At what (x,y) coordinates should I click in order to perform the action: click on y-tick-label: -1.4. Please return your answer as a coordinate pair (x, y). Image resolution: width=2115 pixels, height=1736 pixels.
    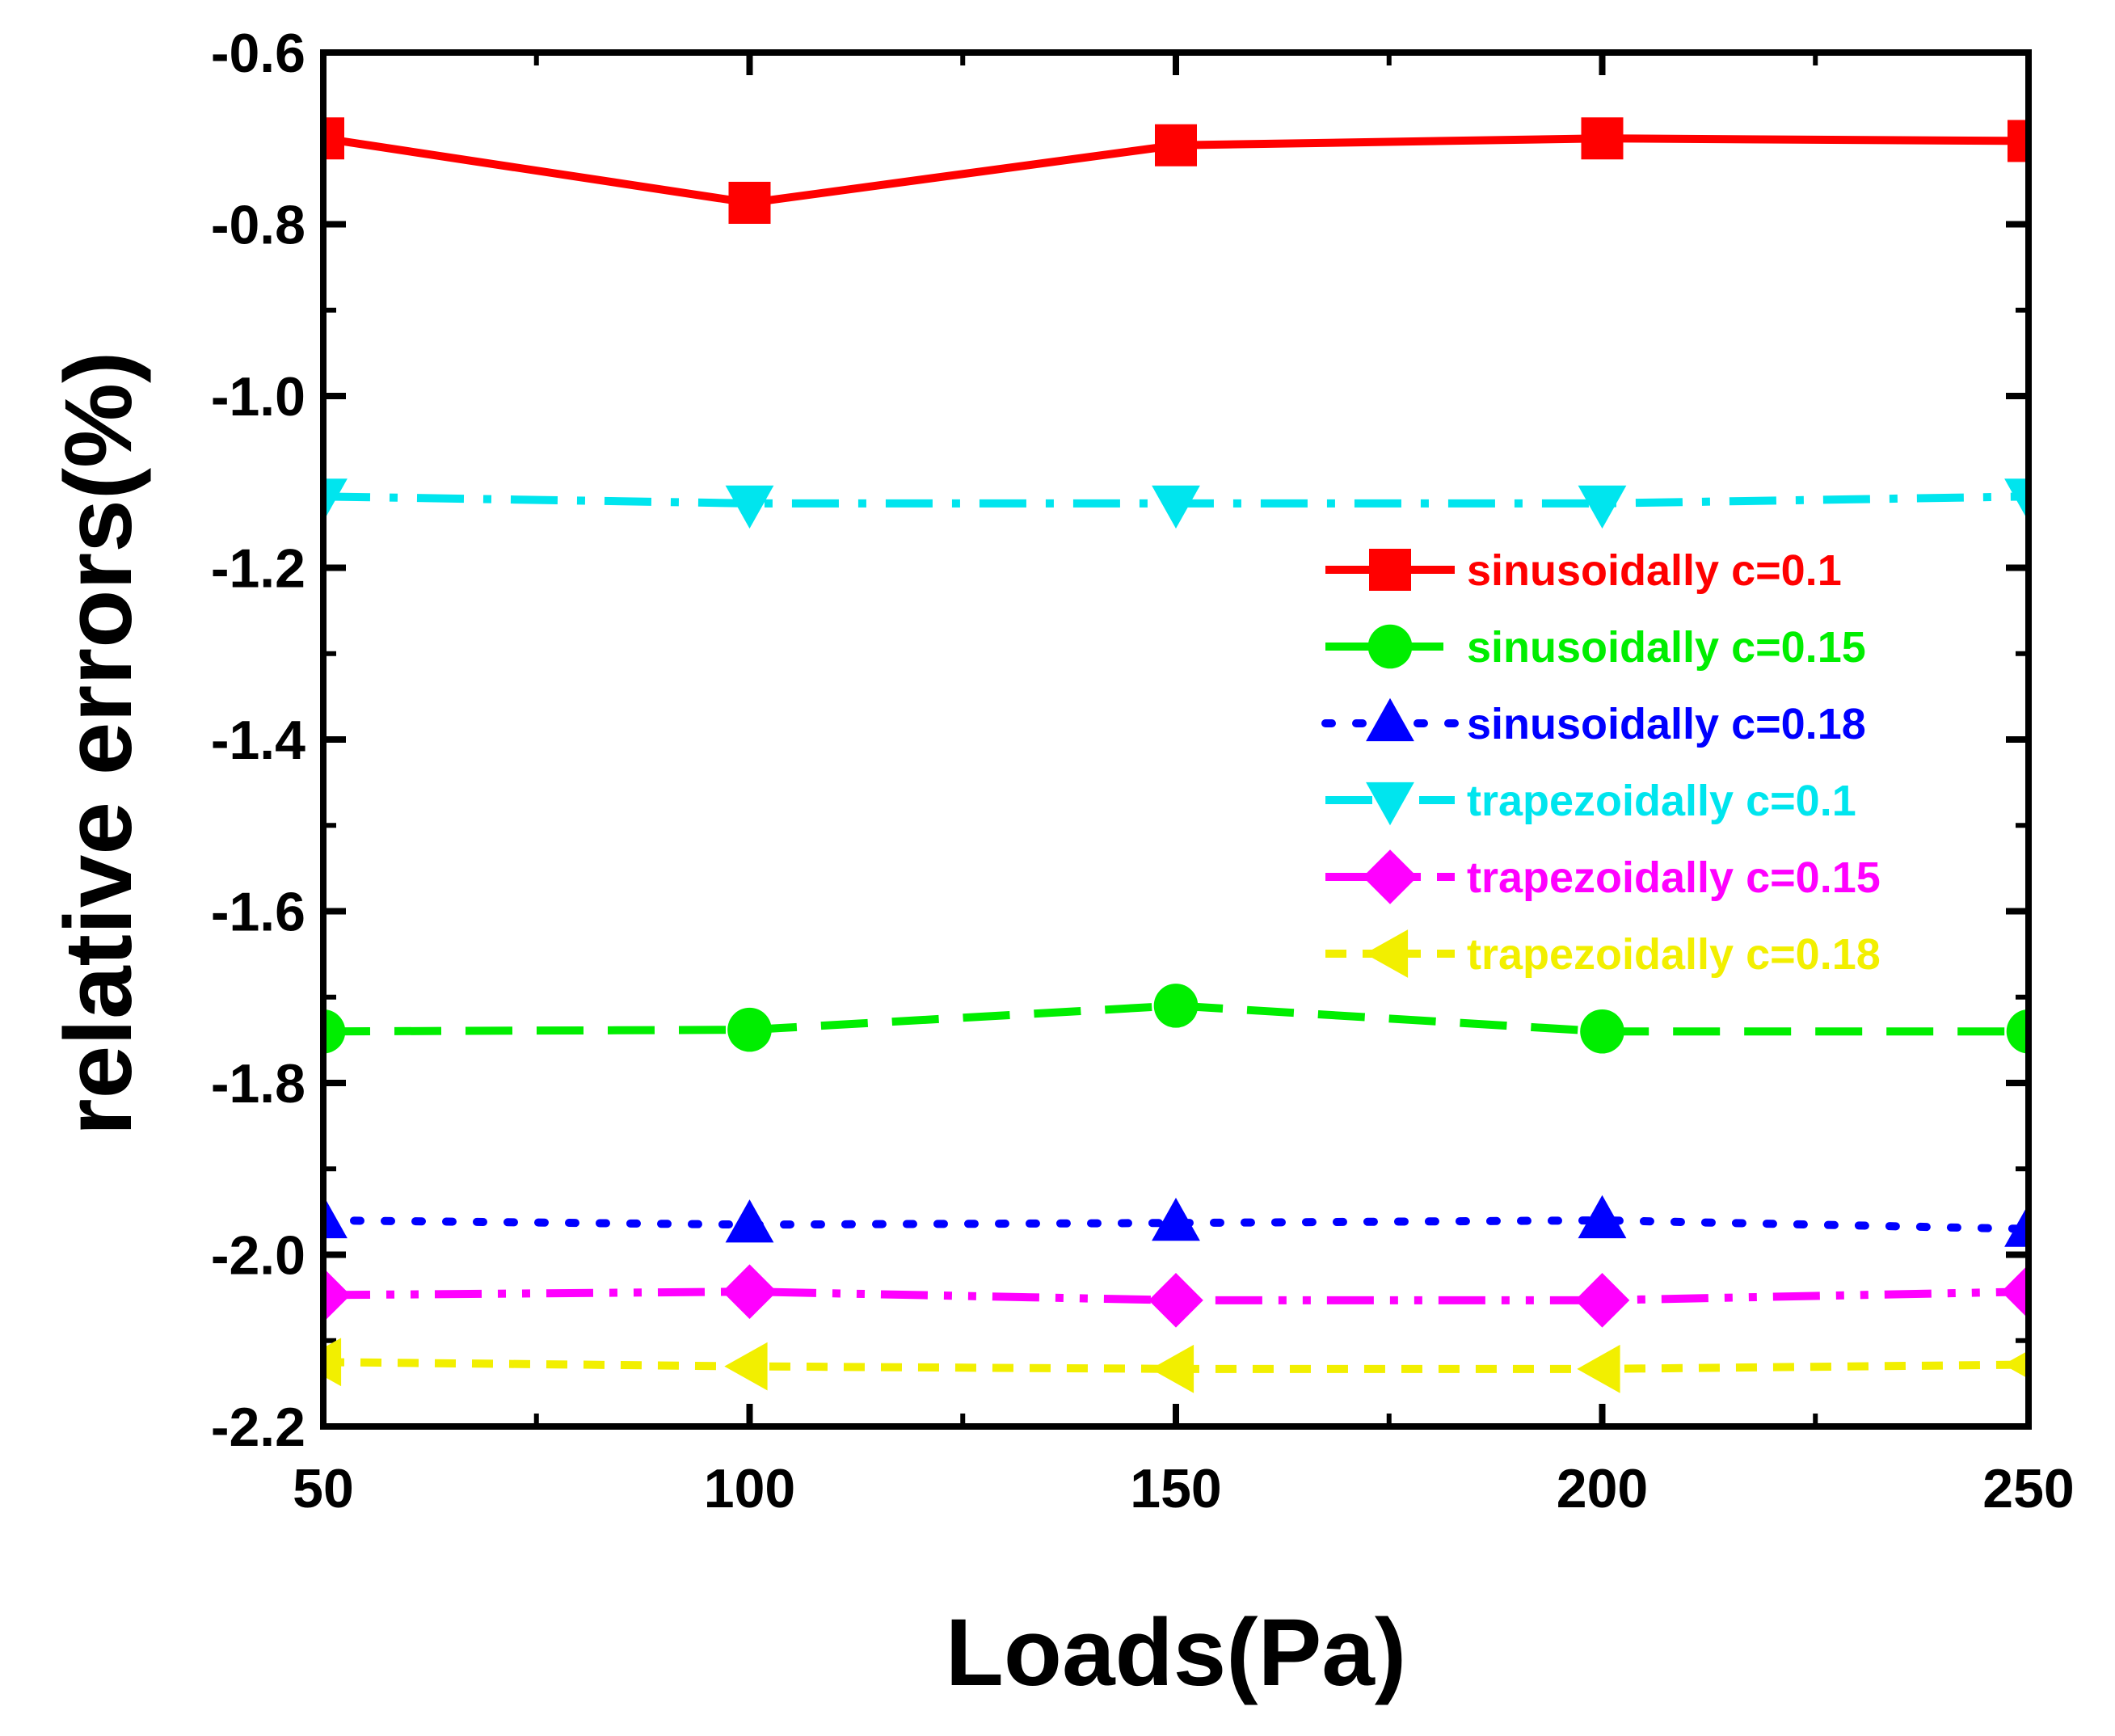
    Looking at the image, I should click on (258, 740).